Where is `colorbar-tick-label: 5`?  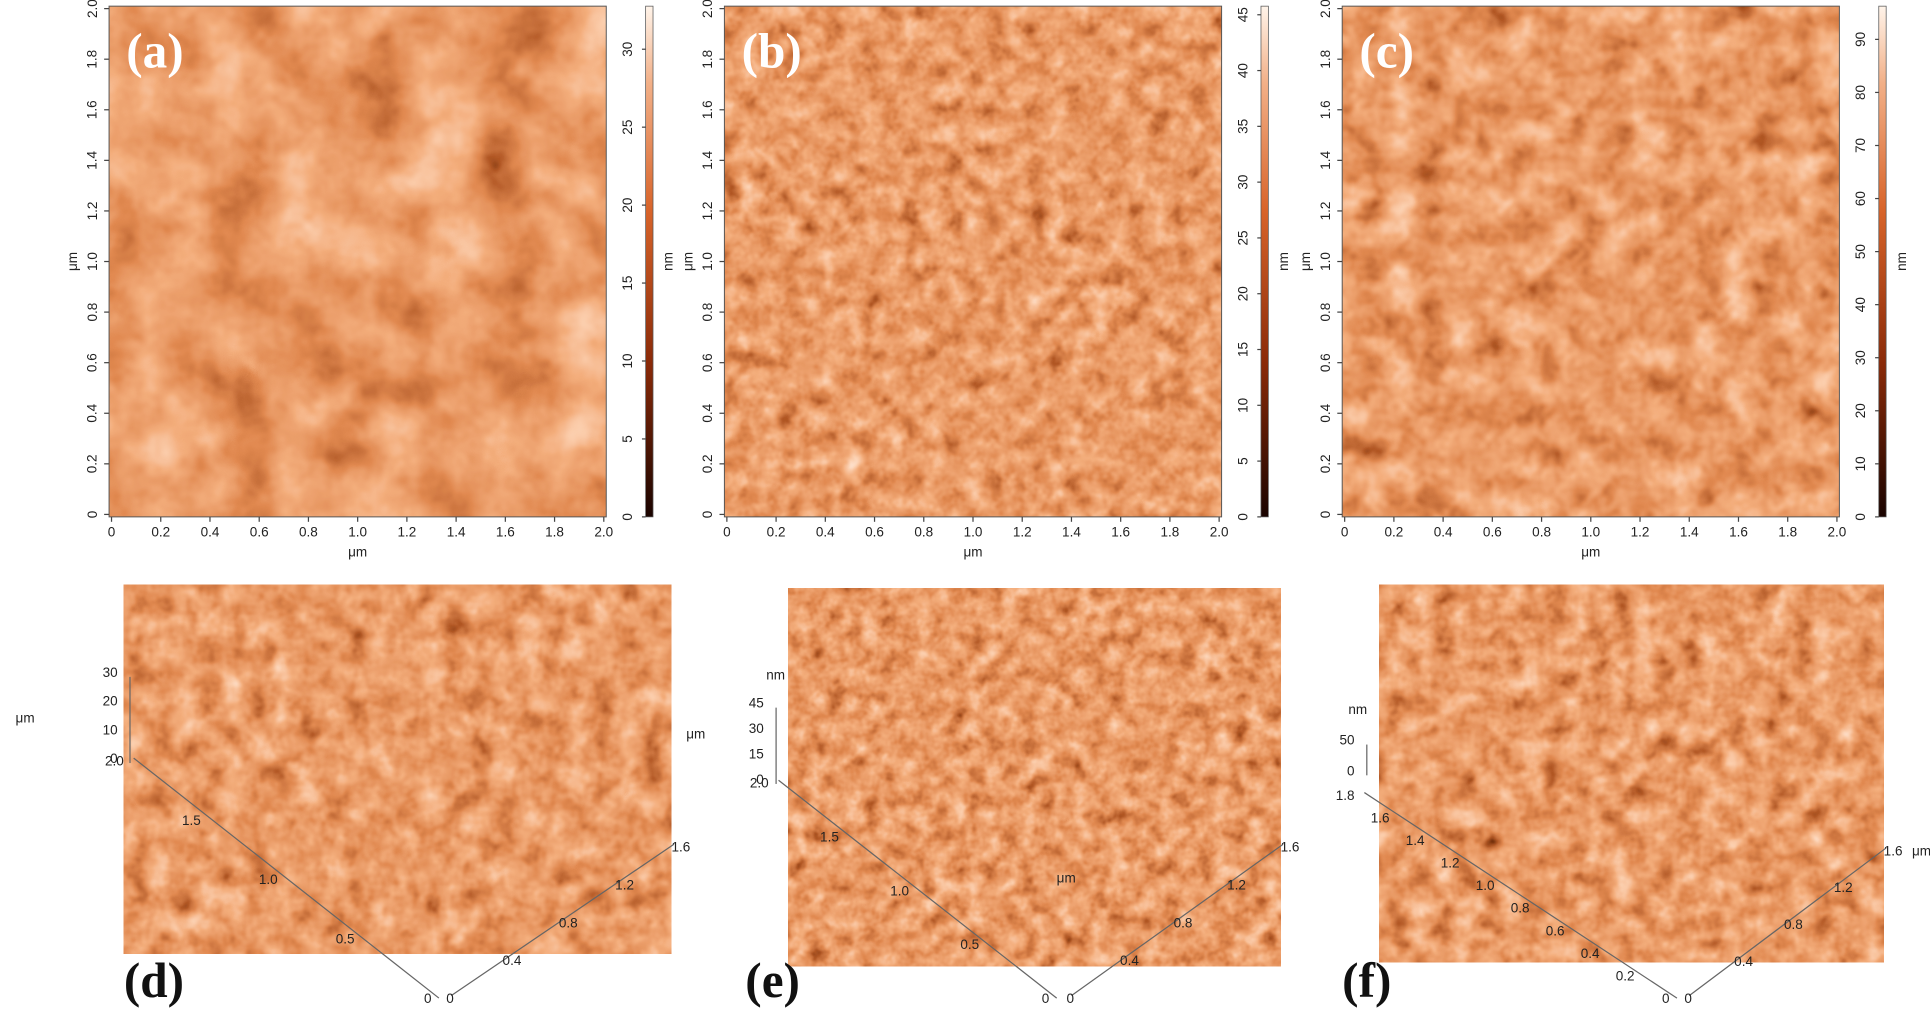
colorbar-tick-label: 5 is located at coordinates (627, 439).